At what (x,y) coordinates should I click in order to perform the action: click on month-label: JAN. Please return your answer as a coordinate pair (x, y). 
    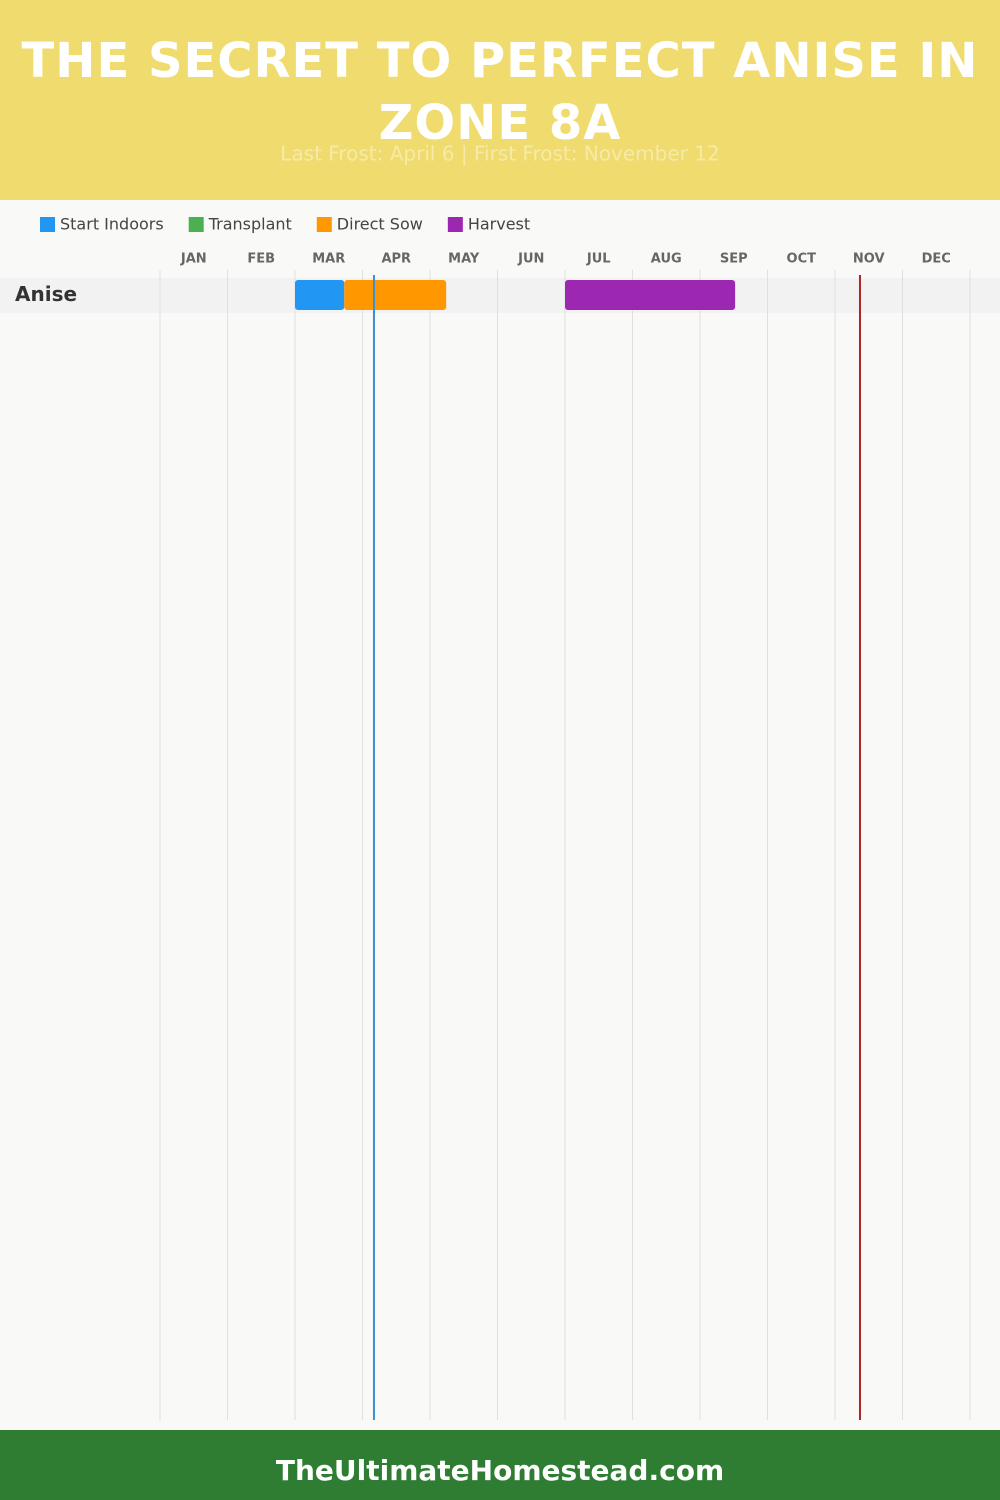
    Looking at the image, I should click on (193, 259).